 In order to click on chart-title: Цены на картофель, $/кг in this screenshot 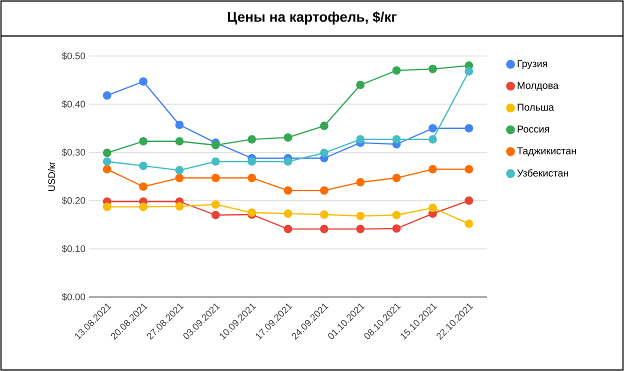, I will do `click(312, 18)`.